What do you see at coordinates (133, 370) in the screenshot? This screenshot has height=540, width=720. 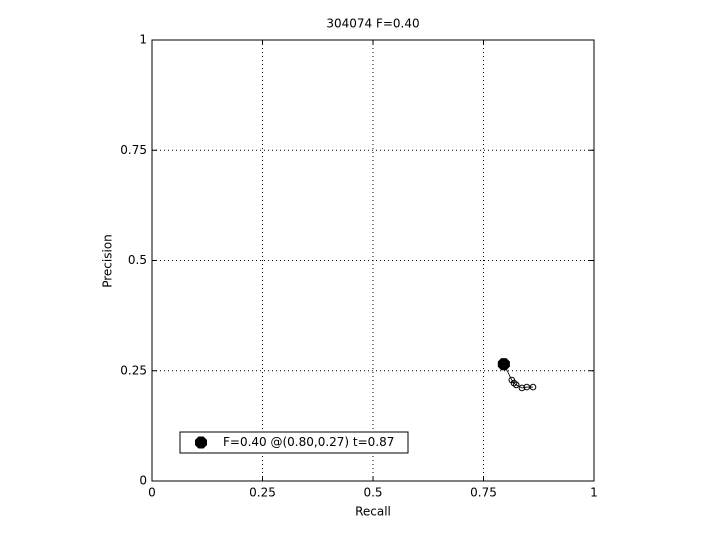 I see `y-tick-label: 0.25` at bounding box center [133, 370].